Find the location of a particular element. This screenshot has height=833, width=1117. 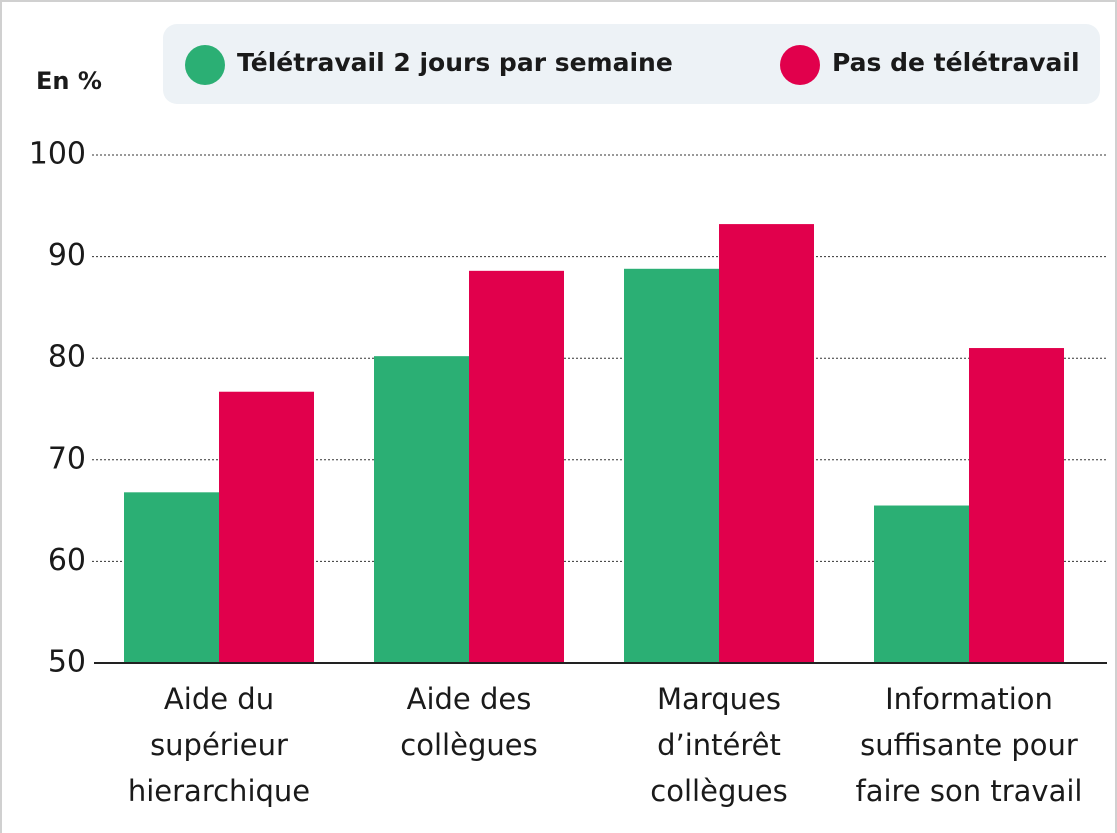

y-tick-label: 80 is located at coordinates (67, 357).